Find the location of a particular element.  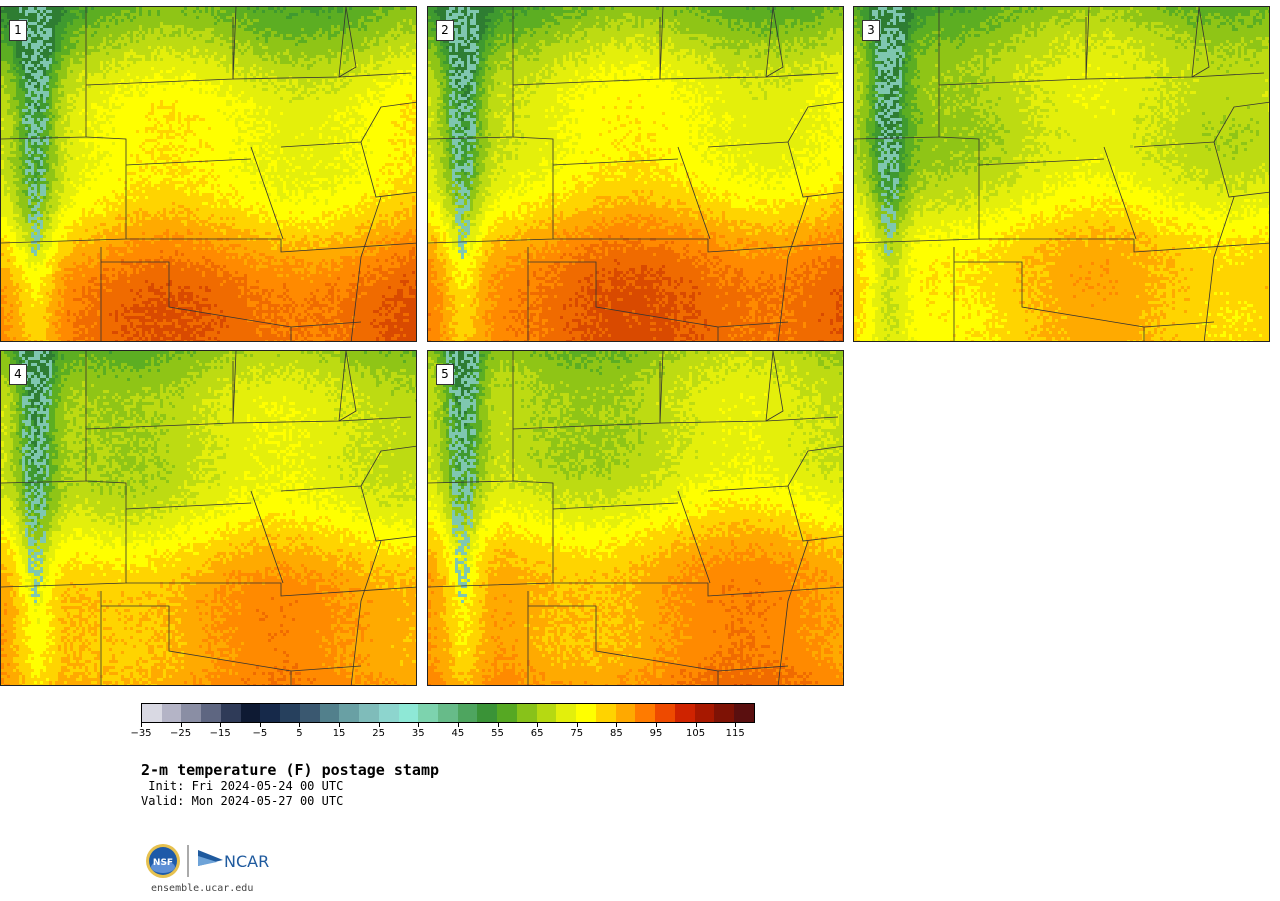

map-panel-4: 4 is located at coordinates (208, 518).